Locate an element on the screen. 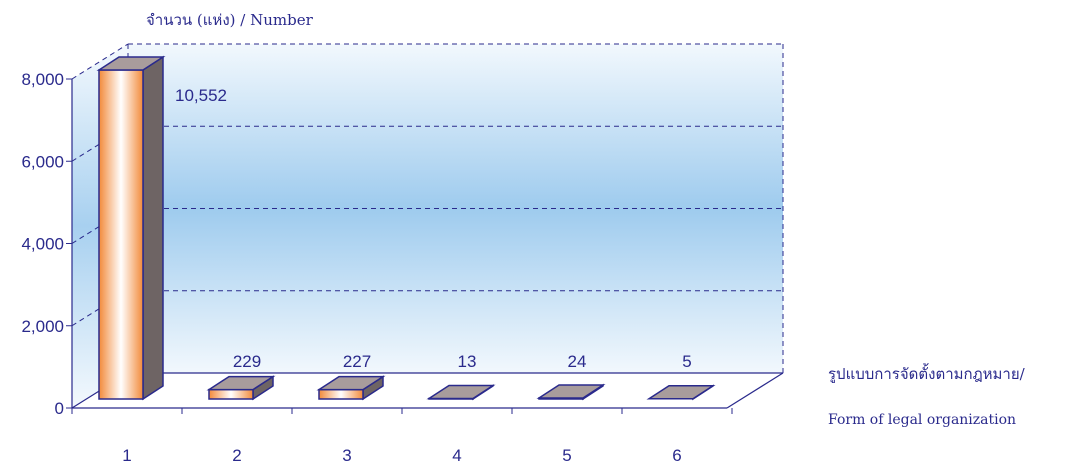 Image resolution: width=1076 pixels, height=470 pixels. y-tick-label: 8,000 is located at coordinates (42, 79).